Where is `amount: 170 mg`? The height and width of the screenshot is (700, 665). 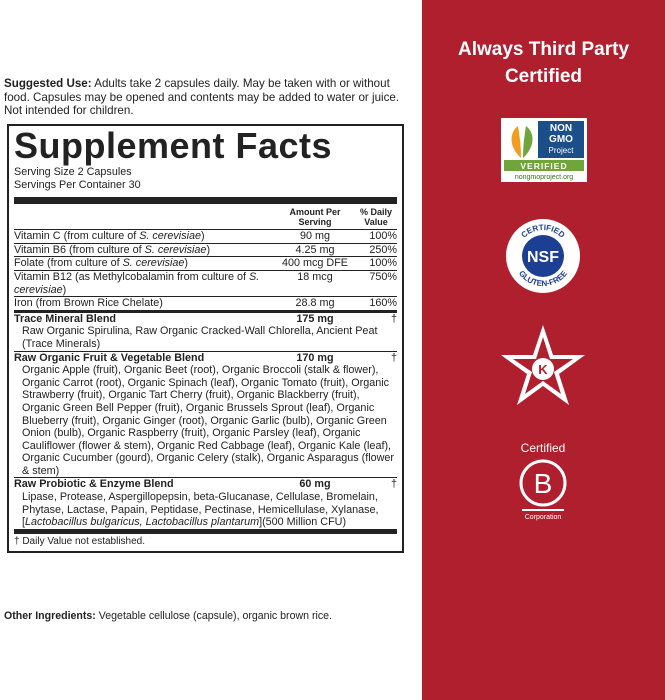
amount: 170 mg is located at coordinates (315, 357).